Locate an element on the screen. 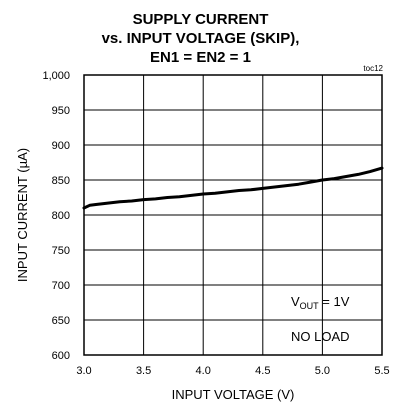 Image resolution: width=401 pixels, height=407 pixels. y-tick-label: 1,000 is located at coordinates (56, 76).